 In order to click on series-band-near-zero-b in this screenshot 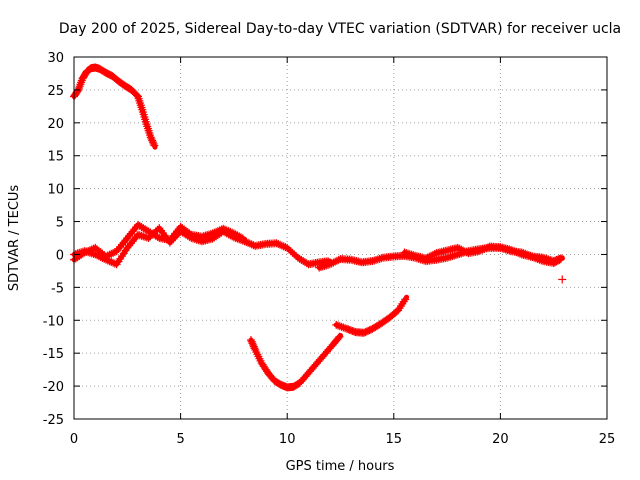, I will do `click(159, 242)`.